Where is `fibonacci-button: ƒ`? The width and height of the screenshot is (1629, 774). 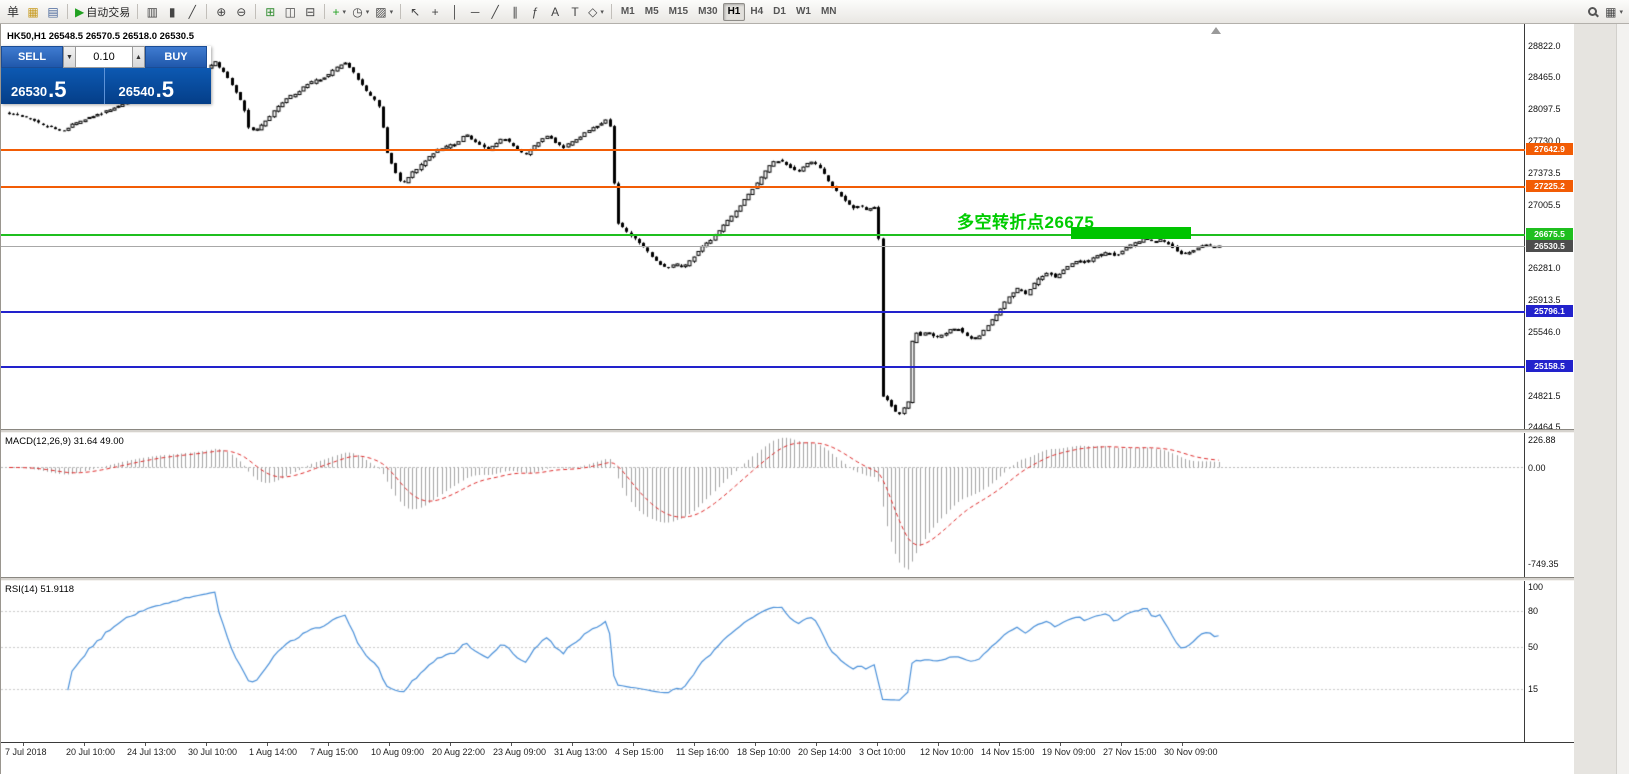 fibonacci-button: ƒ is located at coordinates (535, 12).